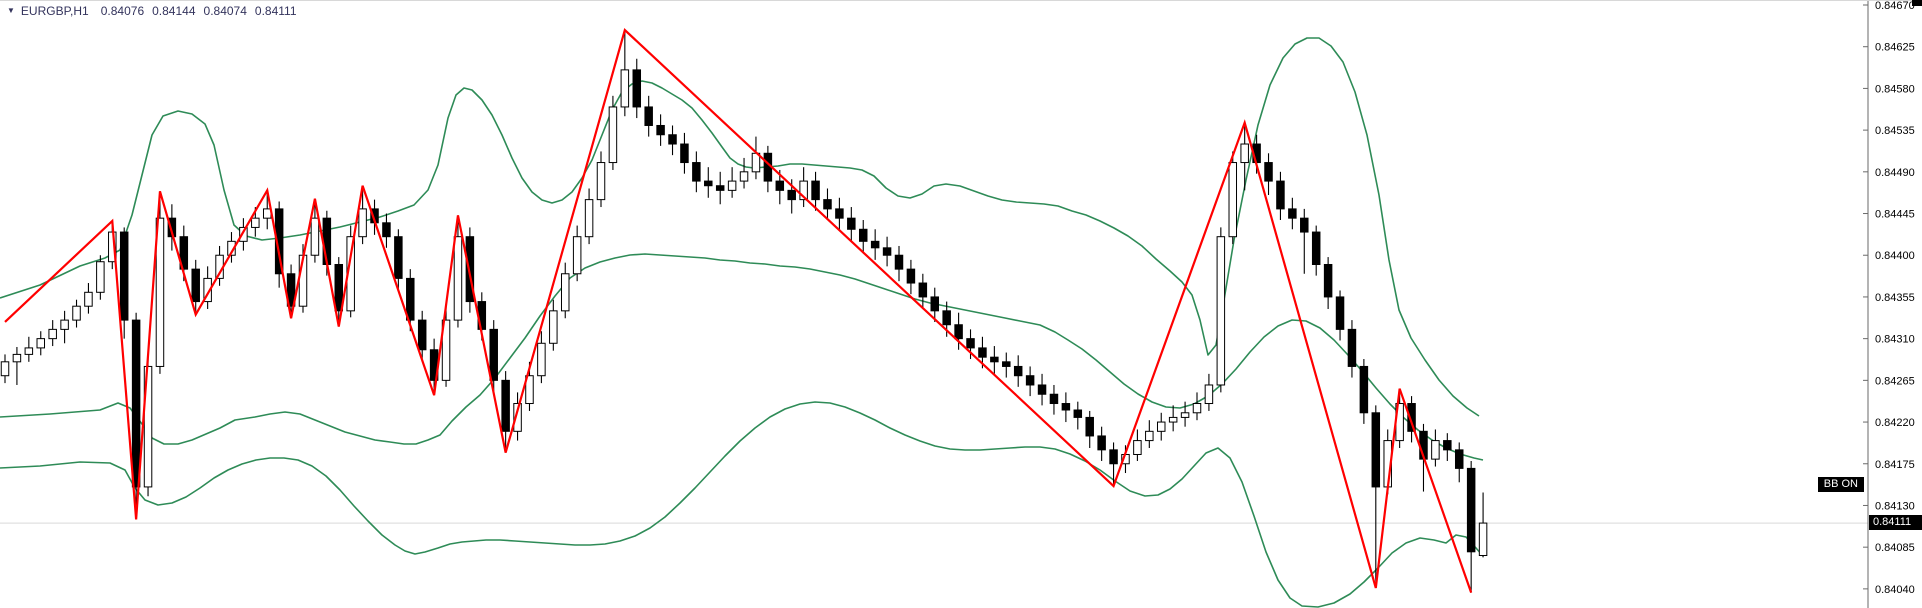 The width and height of the screenshot is (1922, 608). What do you see at coordinates (1895, 48) in the screenshot?
I see `axis-tick-label: 0.84625` at bounding box center [1895, 48].